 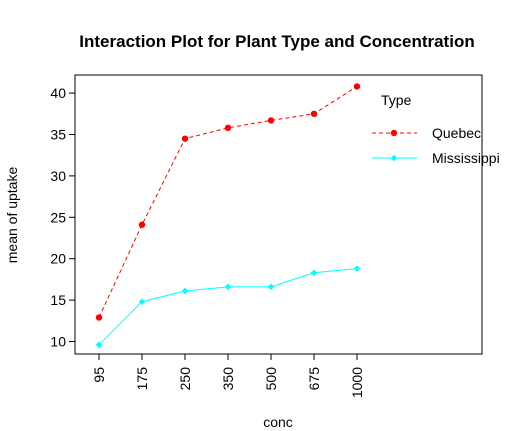 What do you see at coordinates (12, 215) in the screenshot?
I see `y-axis-label: mean of uptake` at bounding box center [12, 215].